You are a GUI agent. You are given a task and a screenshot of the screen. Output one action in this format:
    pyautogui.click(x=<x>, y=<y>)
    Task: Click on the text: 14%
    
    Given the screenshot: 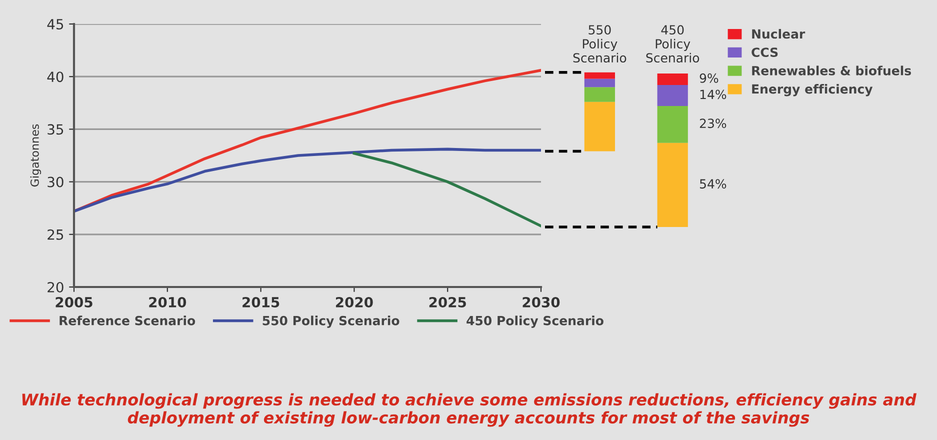 What is the action you would take?
    pyautogui.click(x=713, y=95)
    